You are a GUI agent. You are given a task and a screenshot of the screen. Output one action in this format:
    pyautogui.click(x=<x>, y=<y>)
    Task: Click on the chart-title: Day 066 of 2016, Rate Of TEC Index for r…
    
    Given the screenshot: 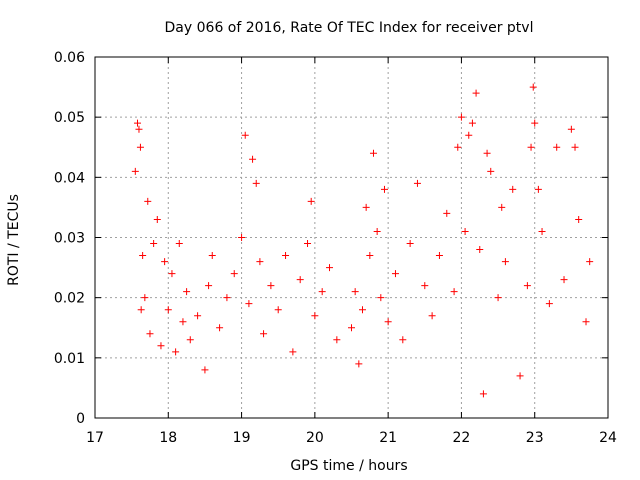 What is the action you would take?
    pyautogui.click(x=349, y=28)
    